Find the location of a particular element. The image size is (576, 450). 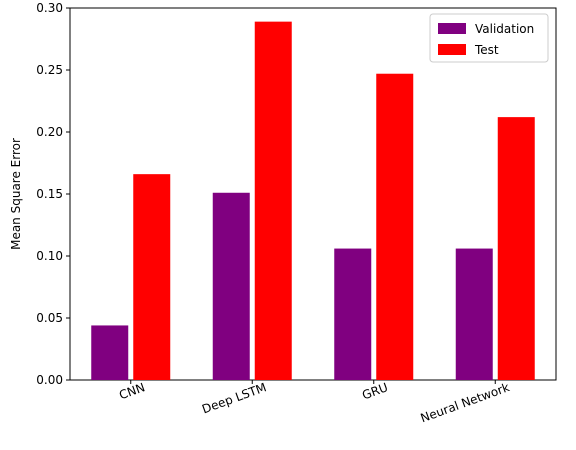

legend-label-test: Test is located at coordinates (486, 50).